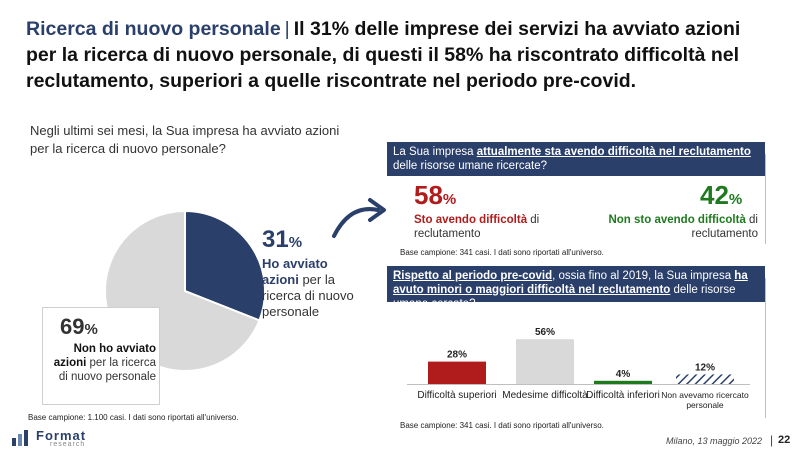 Image resolution: width=800 pixels, height=450 pixels. I want to click on yes-label-rest: per la ricerca di nuovo personale, so click(308, 295).